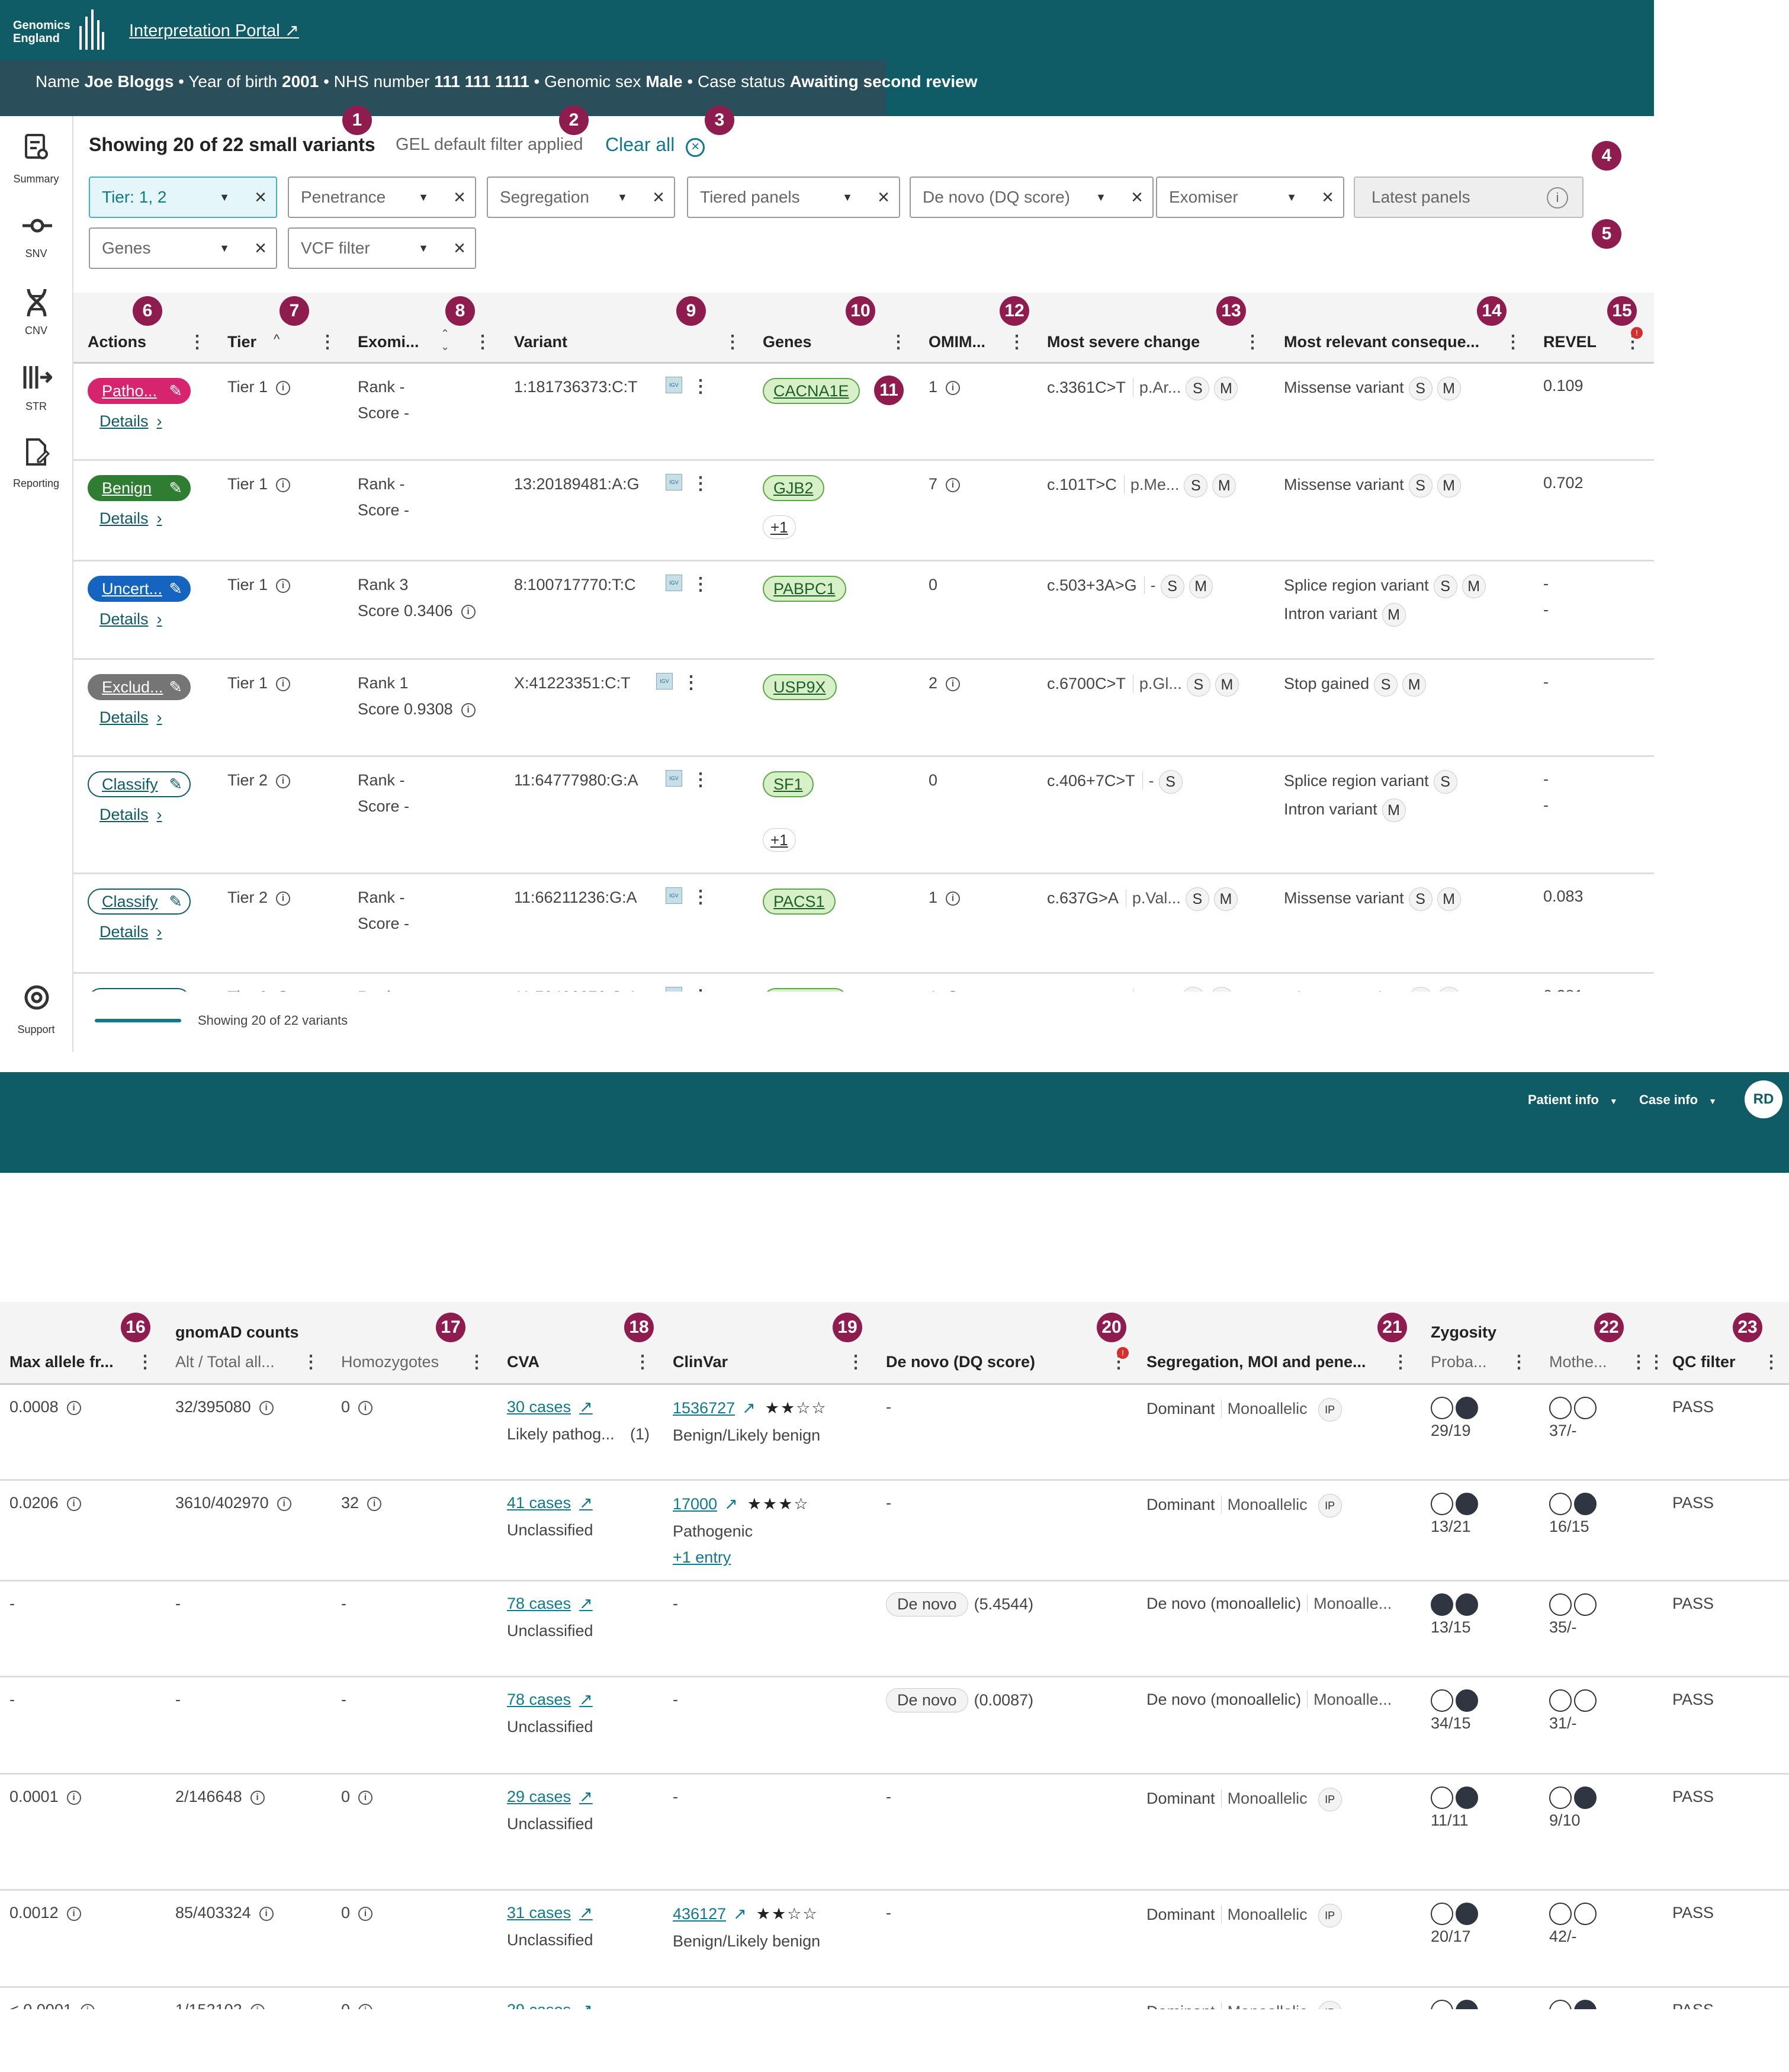 This screenshot has width=1789, height=2072. Describe the element at coordinates (793, 197) in the screenshot. I see `filter-tiered-panels: Tiered panels ▼ ×` at that location.